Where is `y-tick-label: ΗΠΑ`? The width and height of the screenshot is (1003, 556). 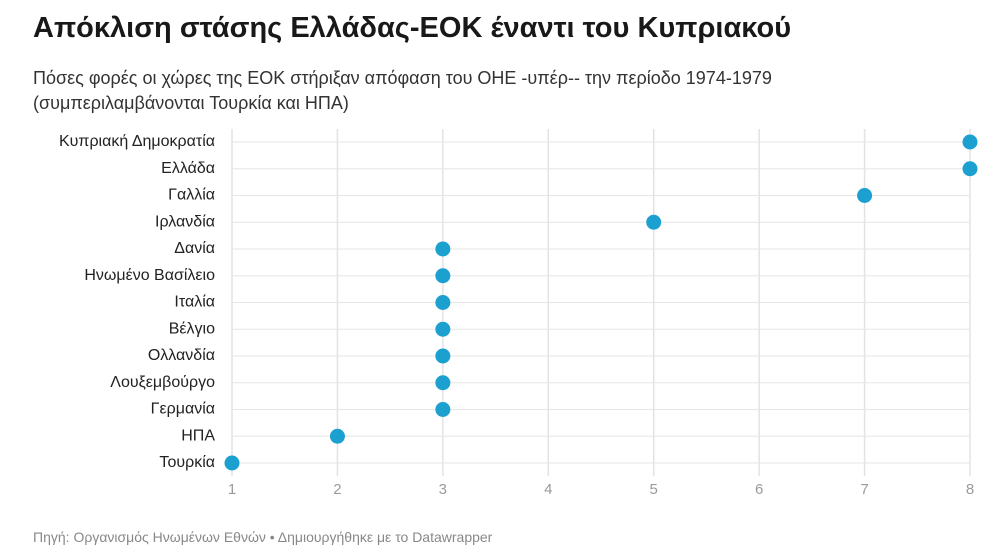 y-tick-label: ΗΠΑ is located at coordinates (198, 435).